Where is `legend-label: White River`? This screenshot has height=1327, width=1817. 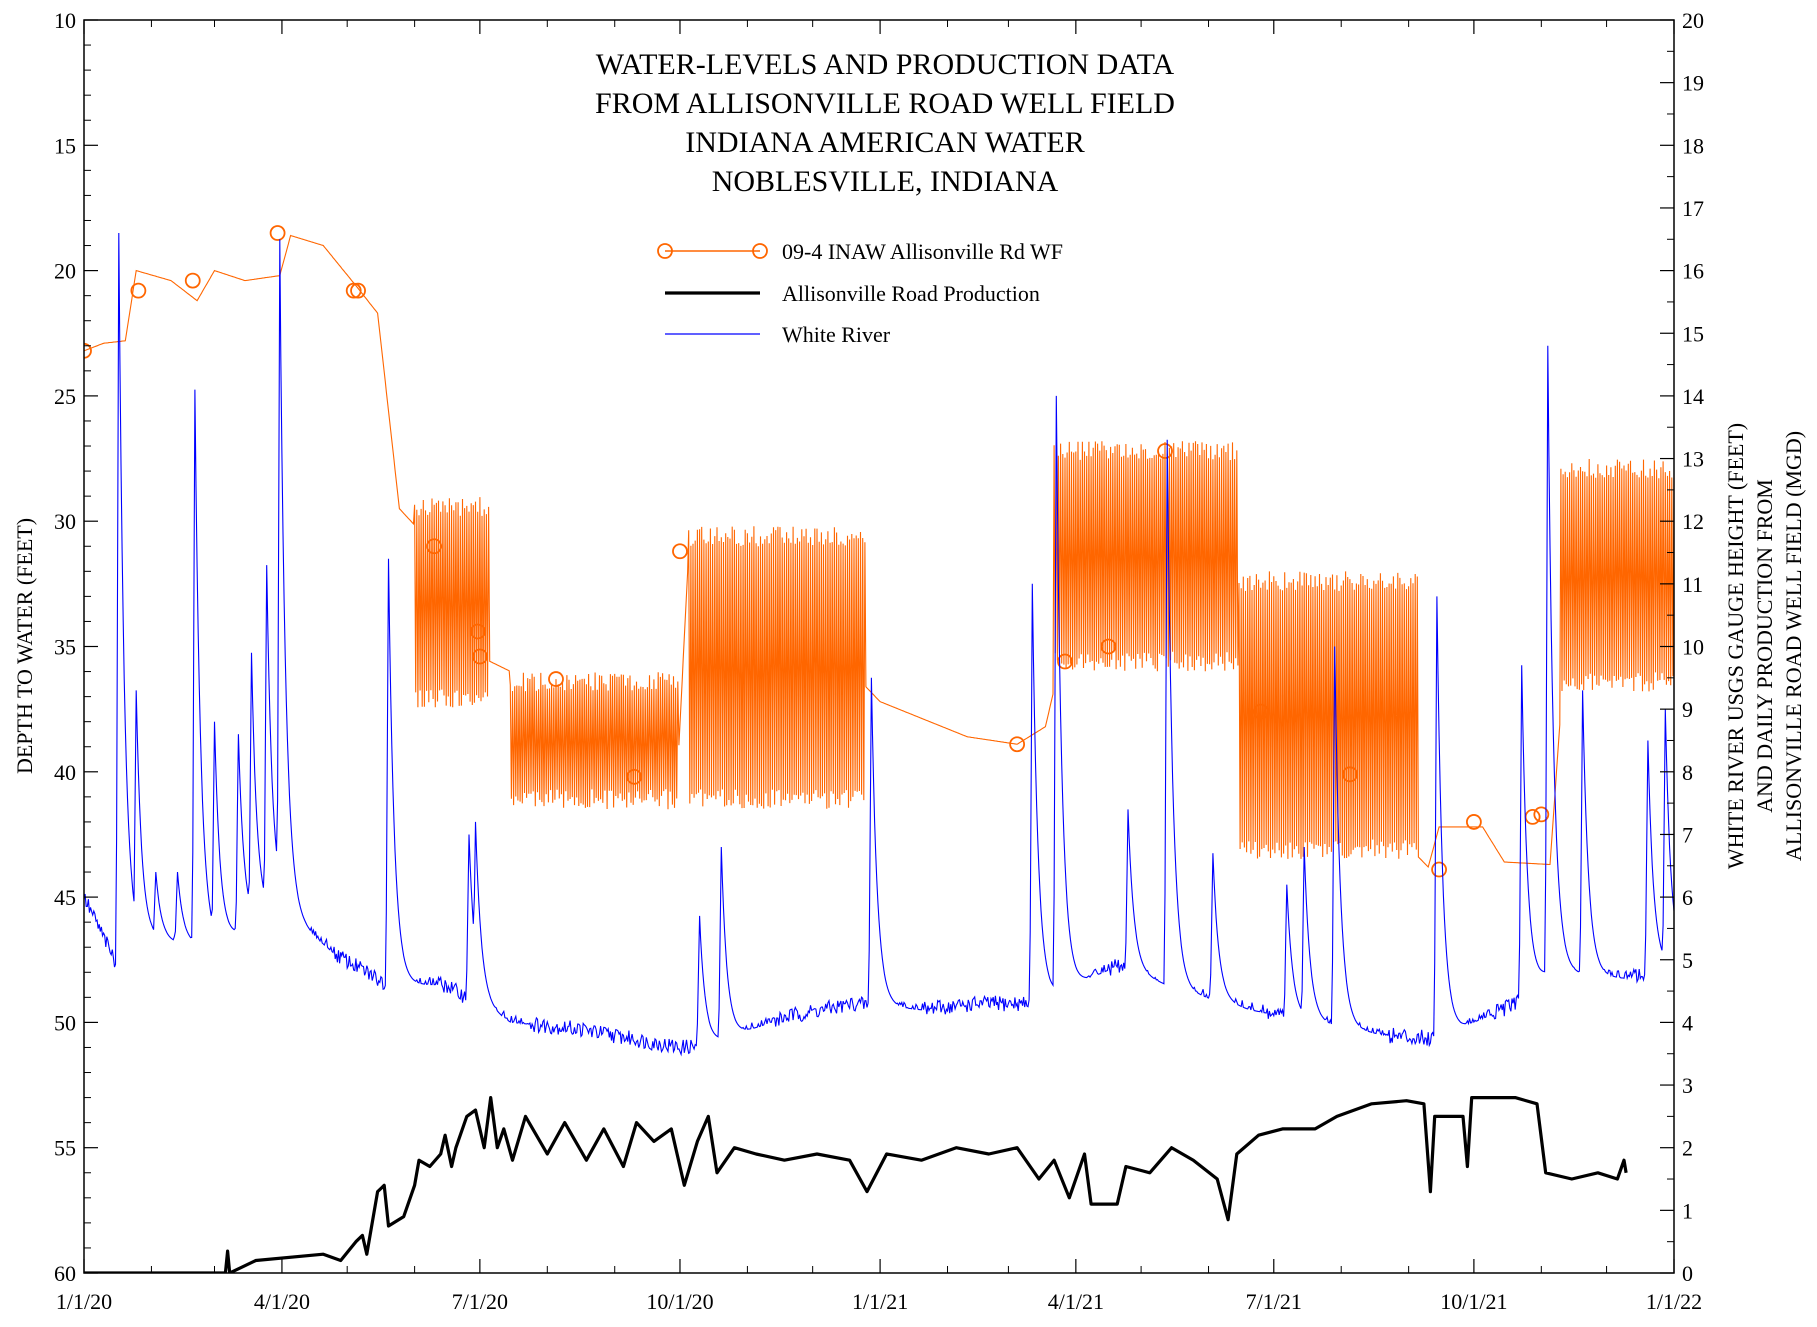 legend-label: White River is located at coordinates (836, 334).